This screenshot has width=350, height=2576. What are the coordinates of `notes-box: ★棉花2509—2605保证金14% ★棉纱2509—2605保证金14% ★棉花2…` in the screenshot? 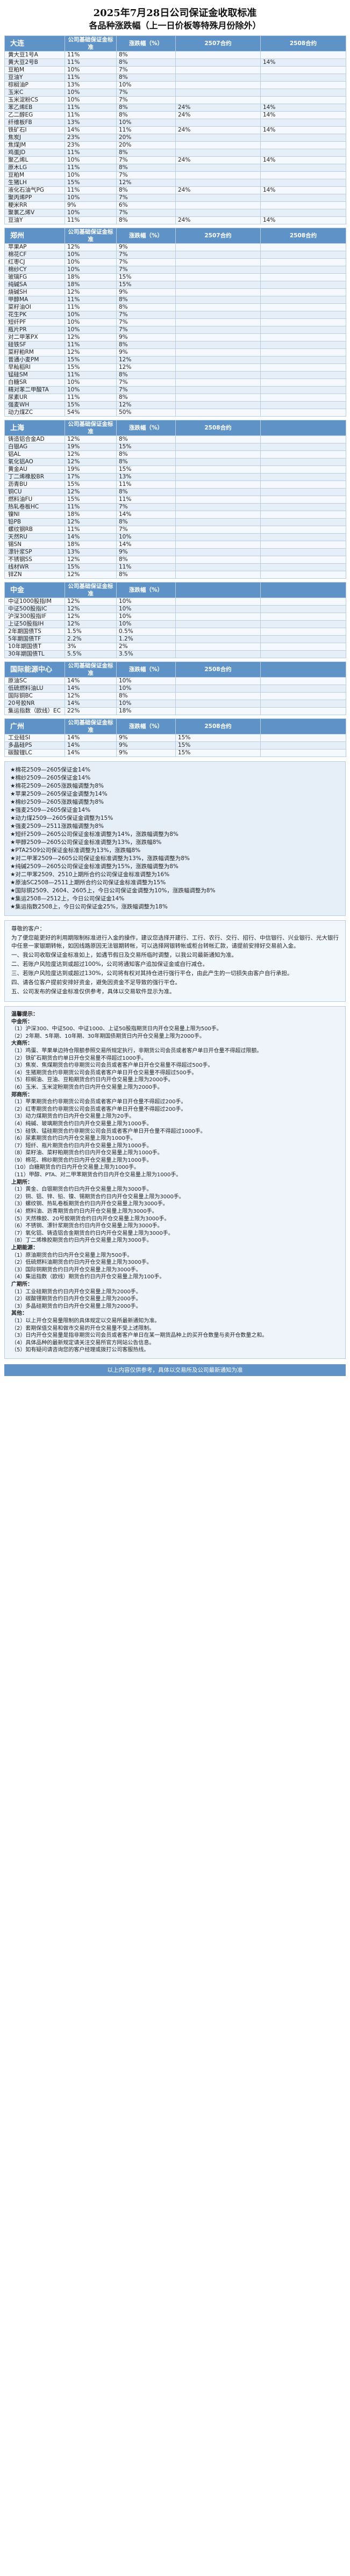 It's located at (175, 838).